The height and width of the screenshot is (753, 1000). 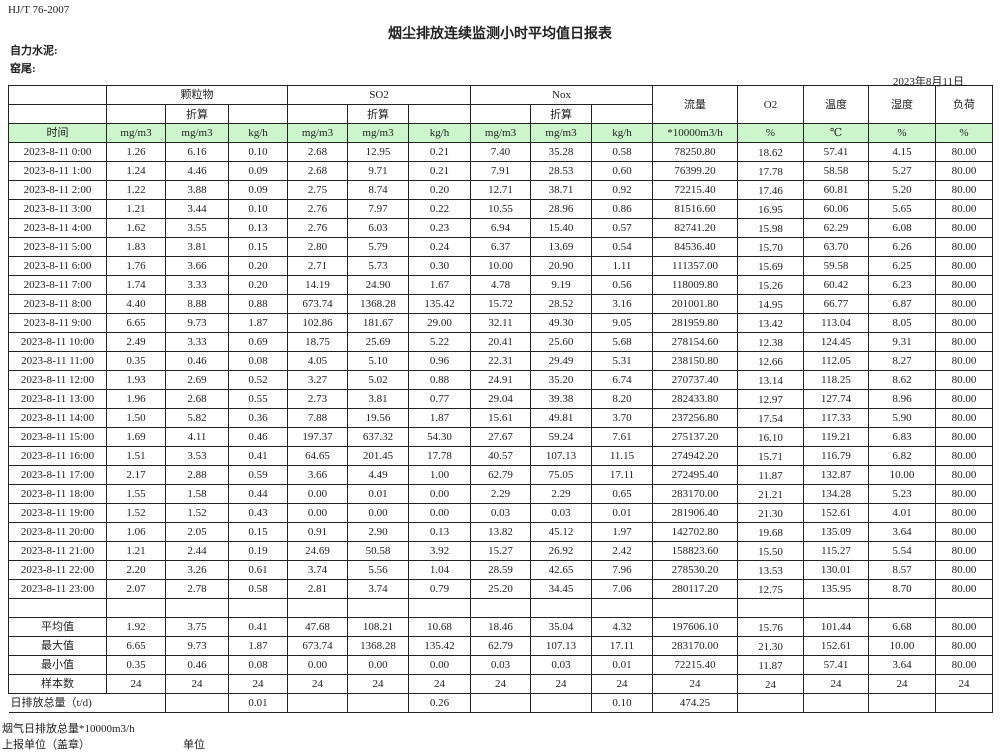 What do you see at coordinates (439, 494) in the screenshot?
I see `cell-so2-rate: 0.00` at bounding box center [439, 494].